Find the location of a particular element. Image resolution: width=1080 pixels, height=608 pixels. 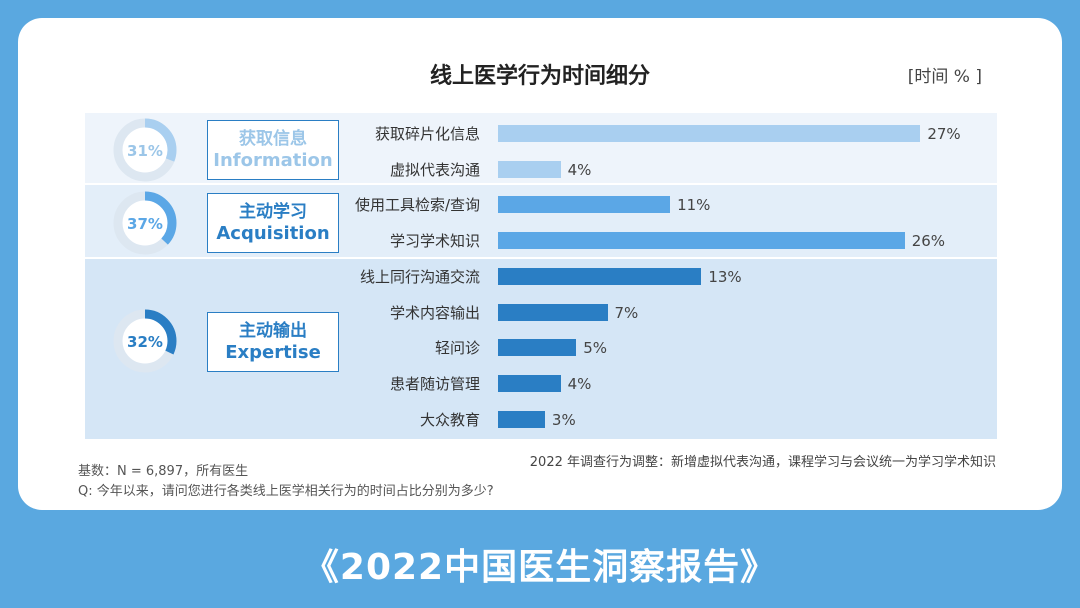

value-label: 13% is located at coordinates (725, 276).